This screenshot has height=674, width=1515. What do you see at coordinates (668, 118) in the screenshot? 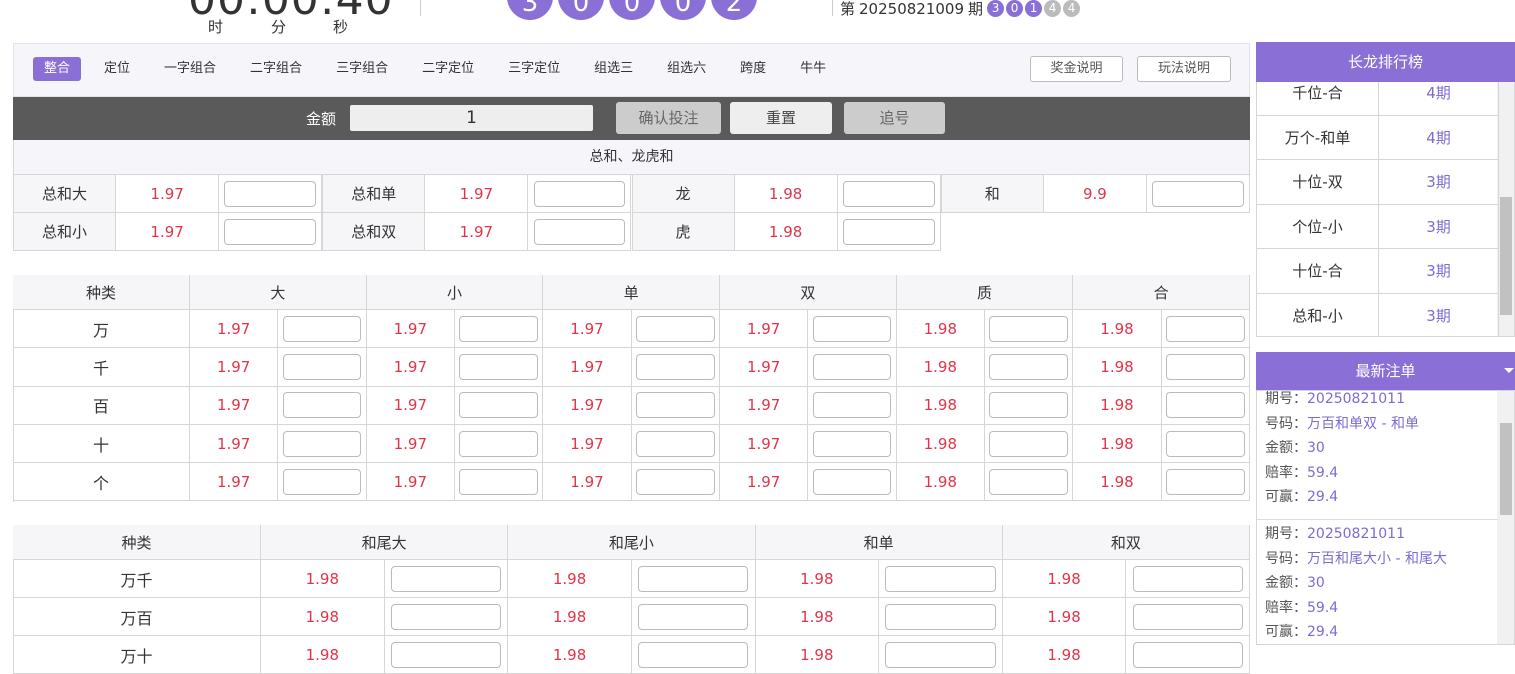
I see `bet-button: 确认投注` at bounding box center [668, 118].